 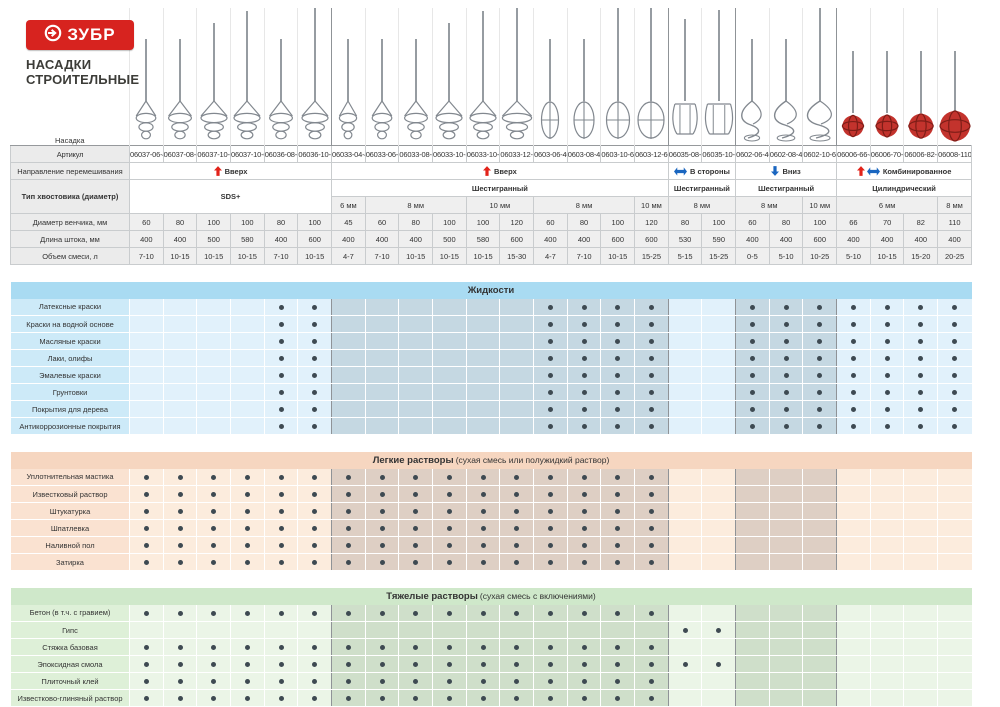 What do you see at coordinates (500, 188) in the screenshot?
I see `shank-type-cell: Шестигранный` at bounding box center [500, 188].